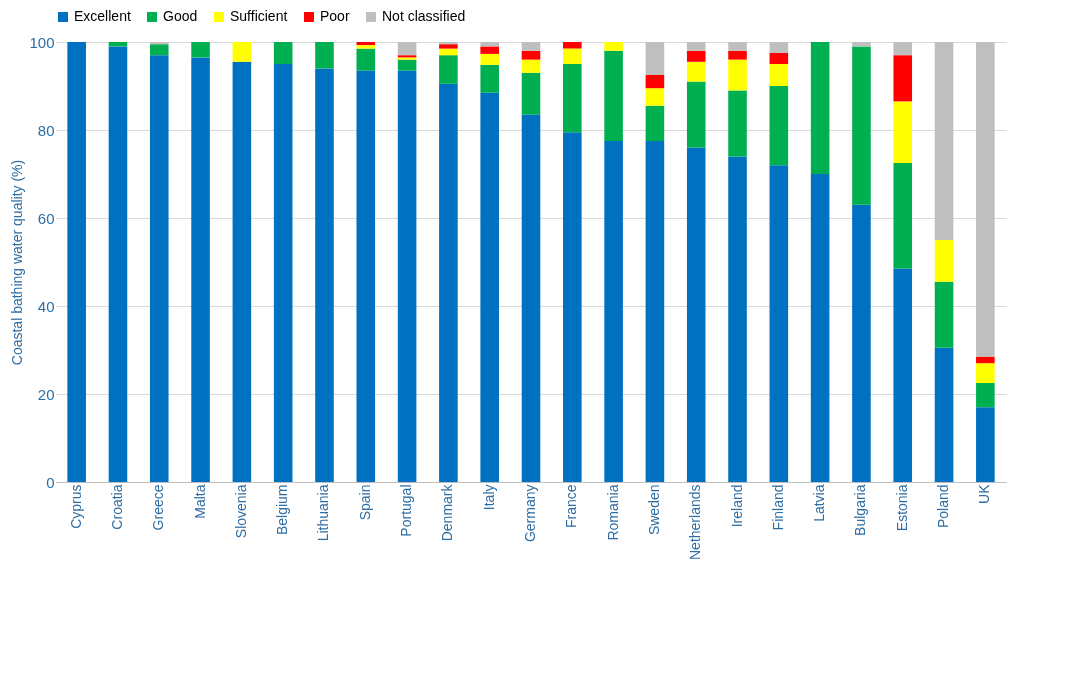 This screenshot has height=677, width=1077. I want to click on x-tick-label: Slovenia, so click(240, 511).